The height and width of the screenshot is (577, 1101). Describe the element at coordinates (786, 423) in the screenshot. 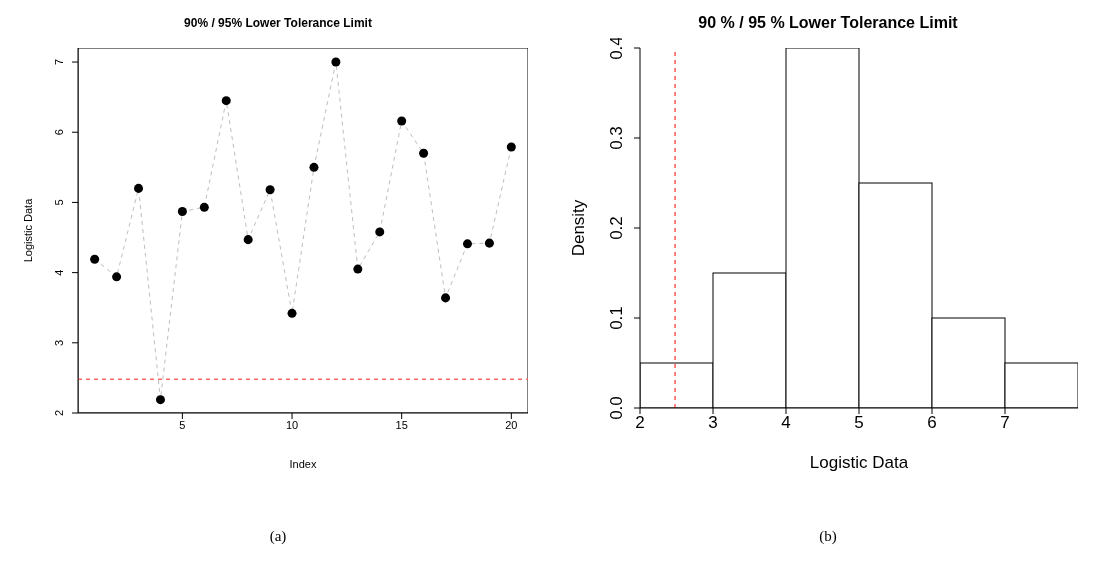

I see `x-tick-label: 4` at that location.